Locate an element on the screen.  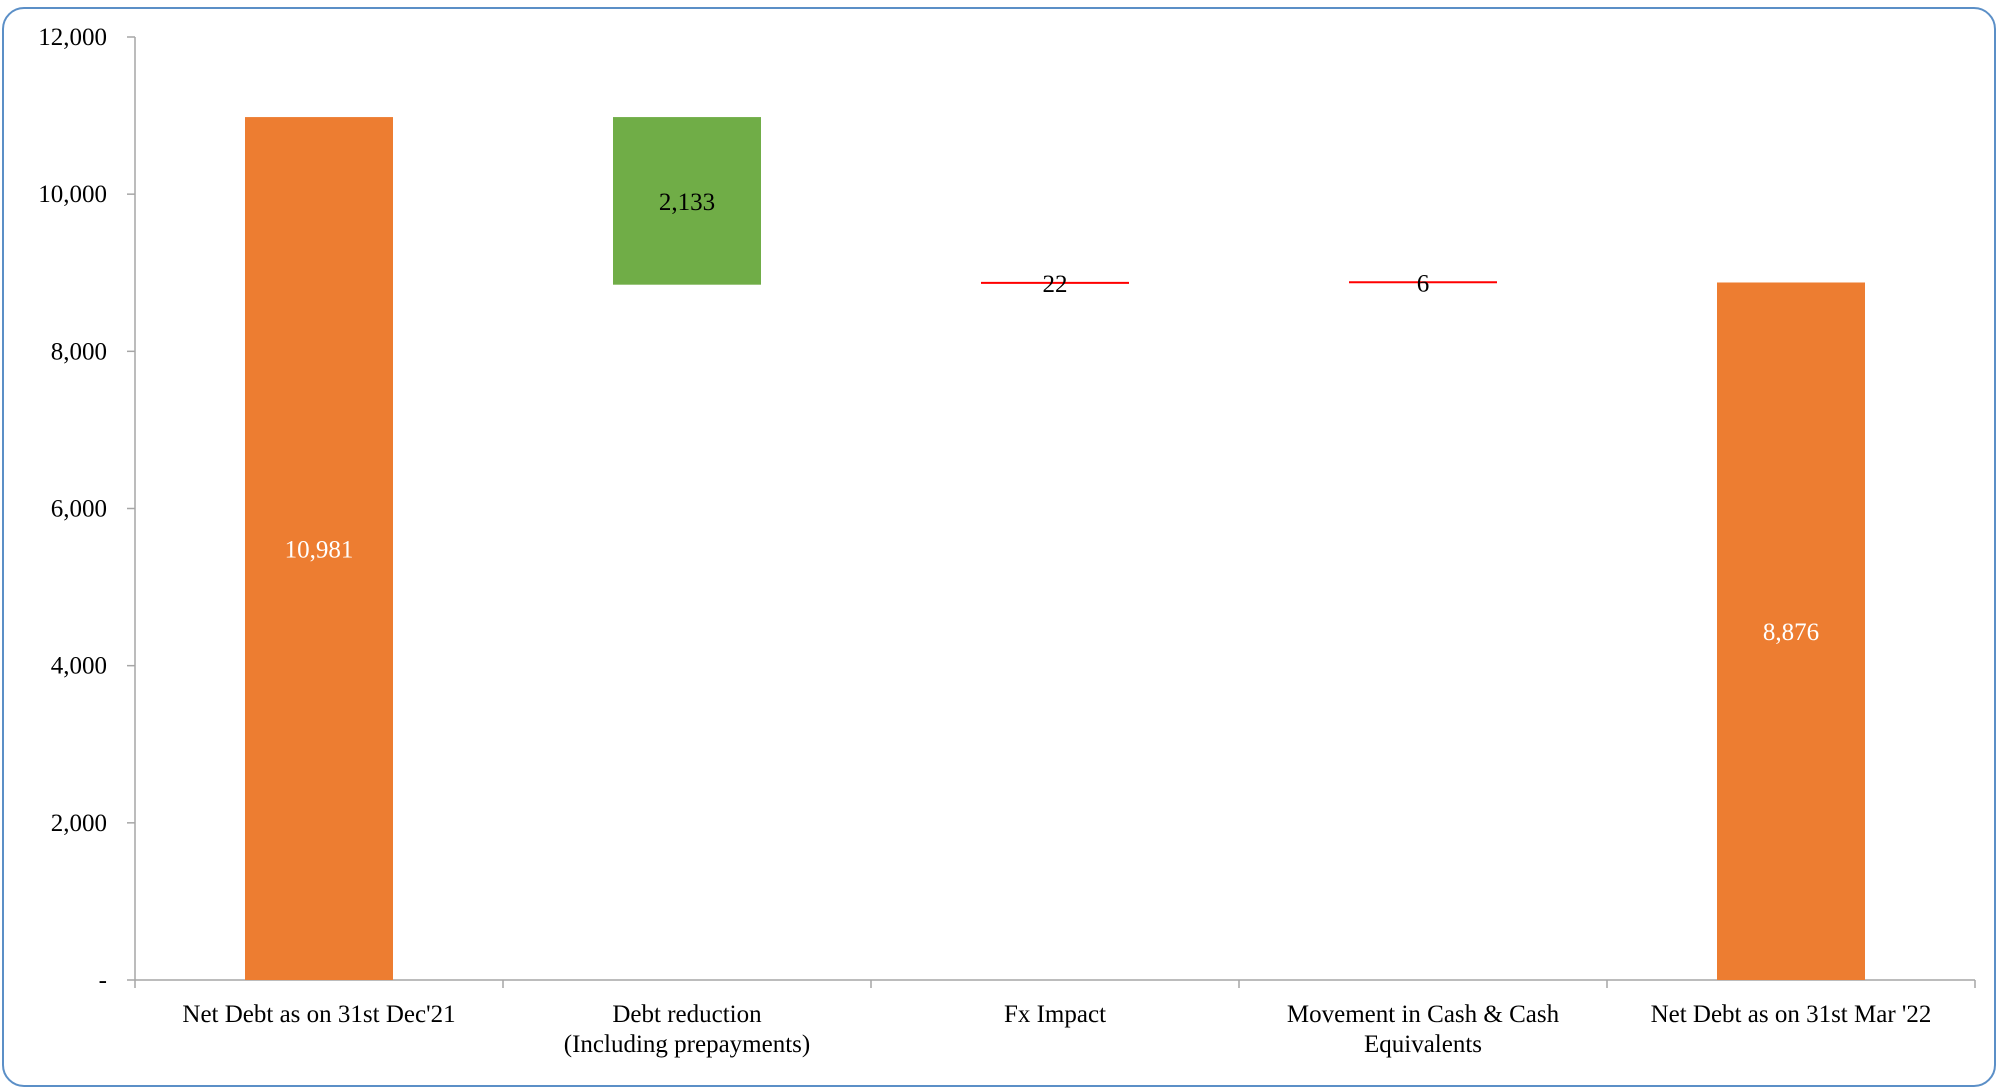
category-label: Net Debt as on 31st Dec'21 is located at coordinates (318, 1014).